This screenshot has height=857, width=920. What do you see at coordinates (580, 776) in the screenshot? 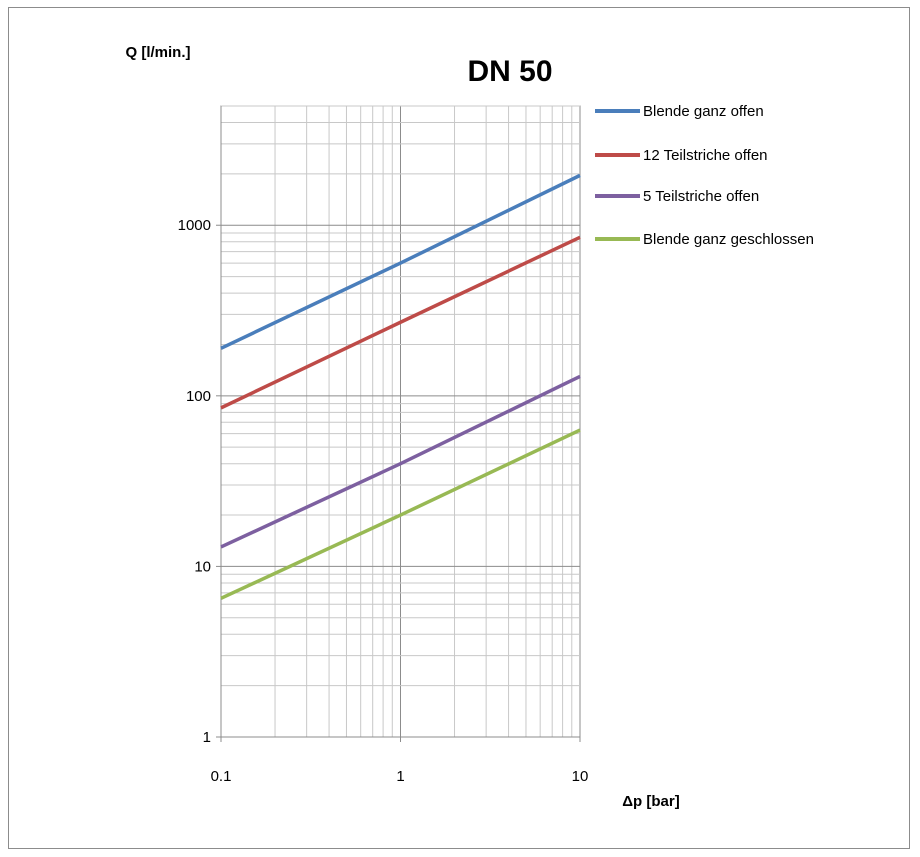
I see `x-tick-label: 10` at bounding box center [580, 776].